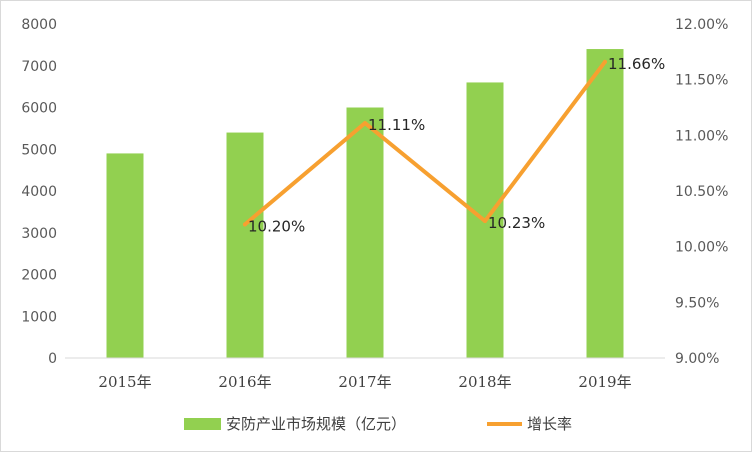 The image size is (752, 453). I want to click on left-y-tick-label: 0, so click(52, 359).